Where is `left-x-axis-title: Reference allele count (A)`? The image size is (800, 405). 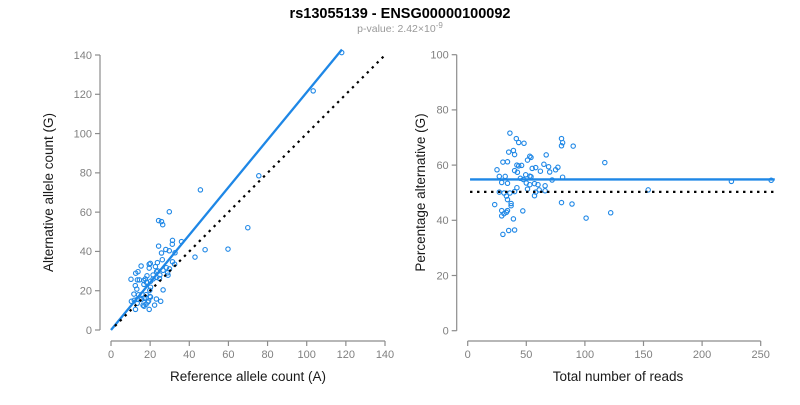 left-x-axis-title: Reference allele count (A) is located at coordinates (248, 376).